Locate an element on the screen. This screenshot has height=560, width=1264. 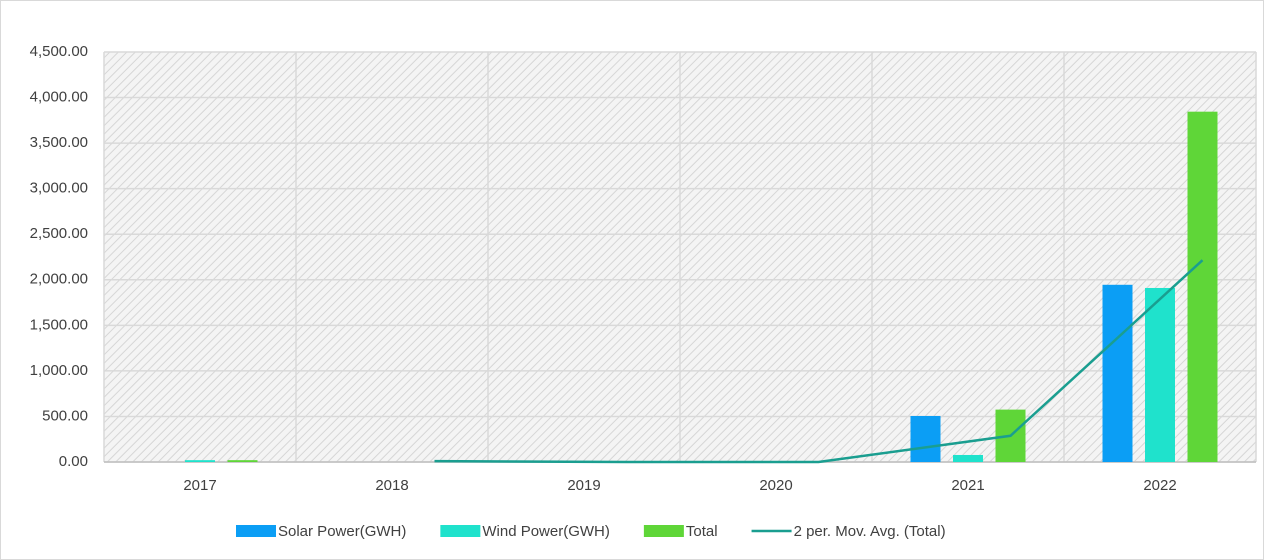
y-tick-label: 1,500.00 is located at coordinates (59, 324).